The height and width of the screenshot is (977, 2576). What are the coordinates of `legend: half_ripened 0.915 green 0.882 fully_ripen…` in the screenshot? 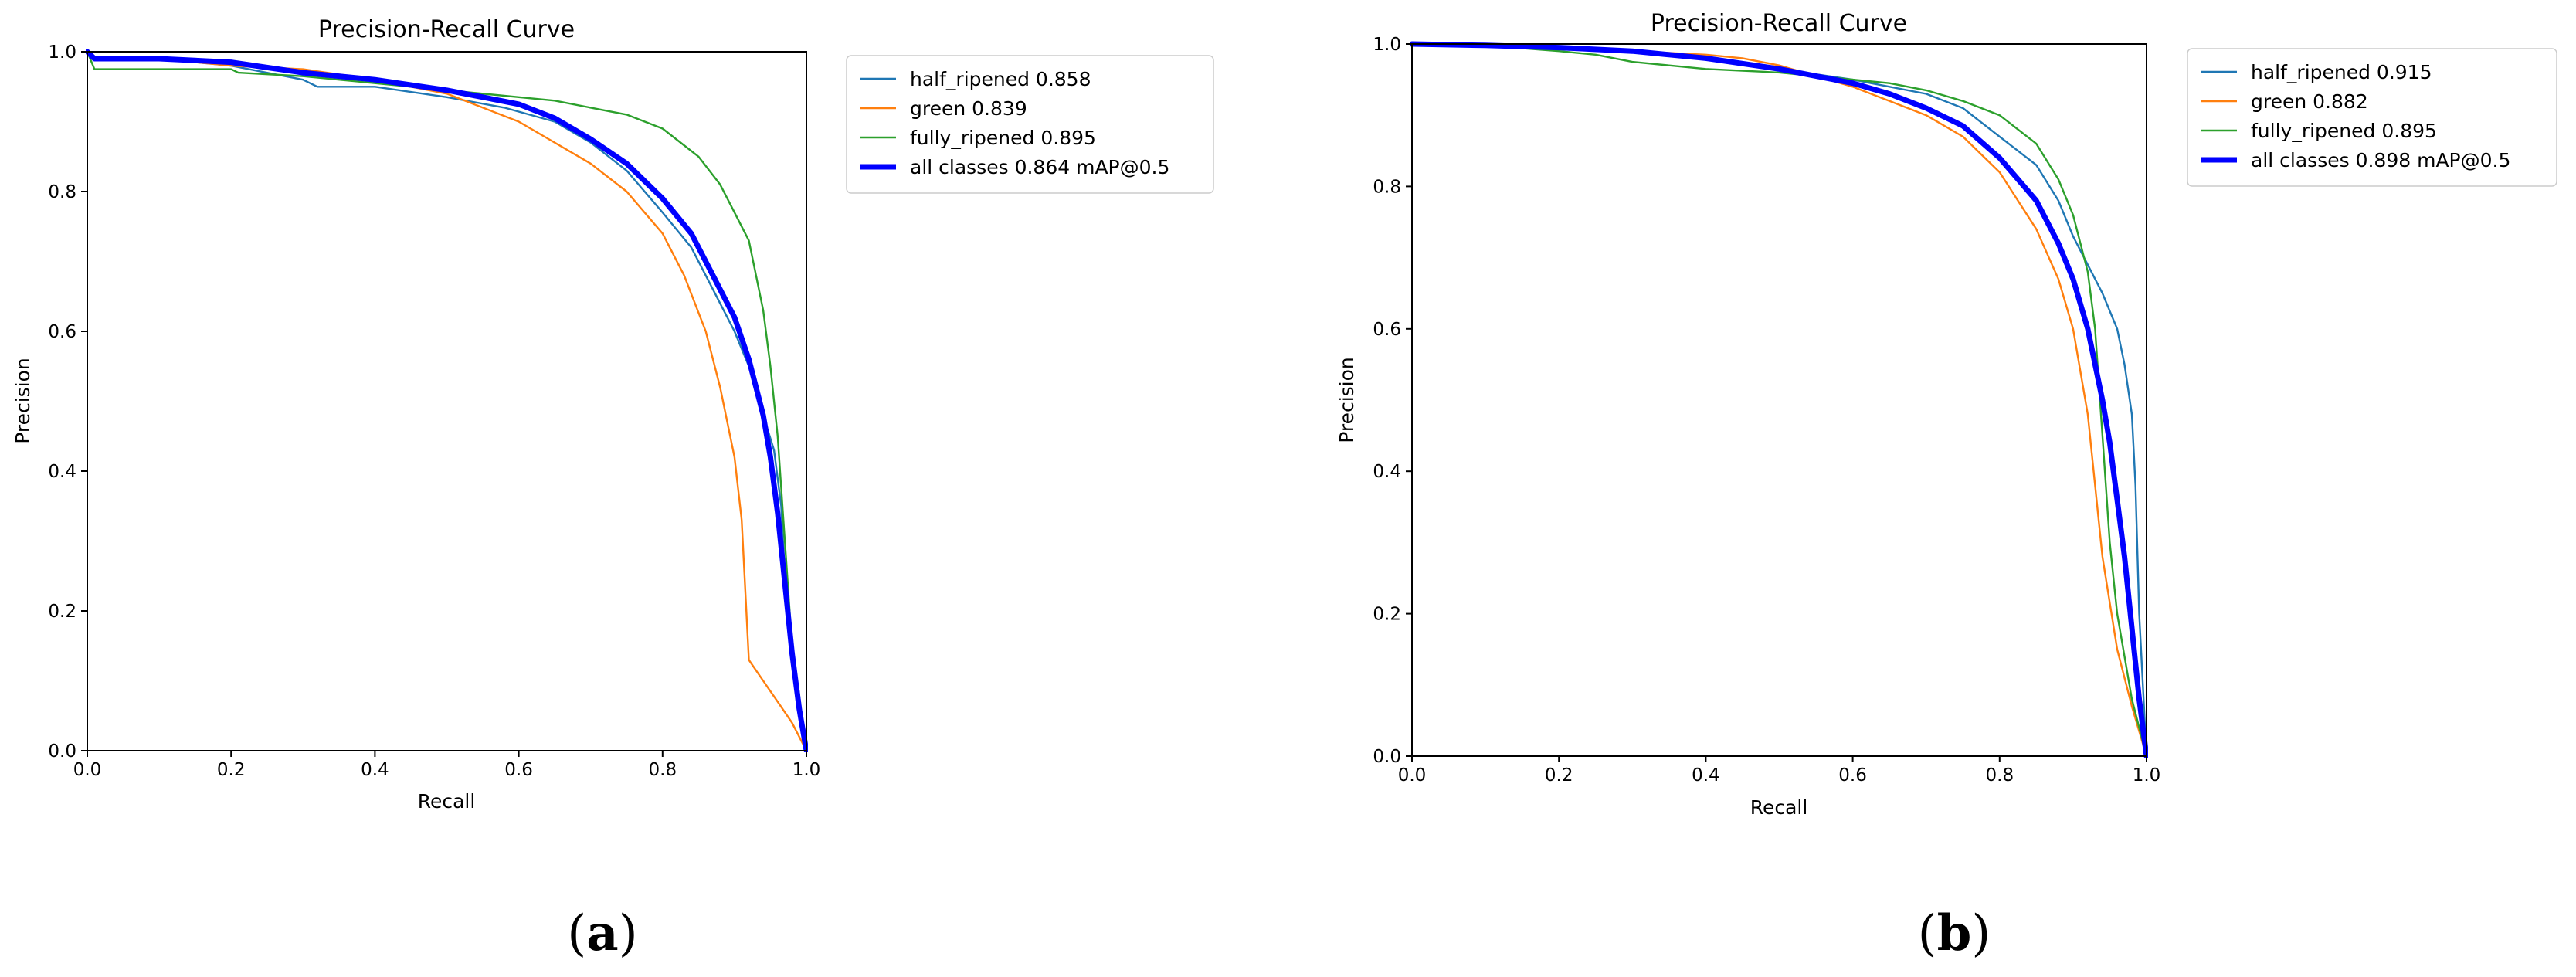 It's located at (2372, 117).